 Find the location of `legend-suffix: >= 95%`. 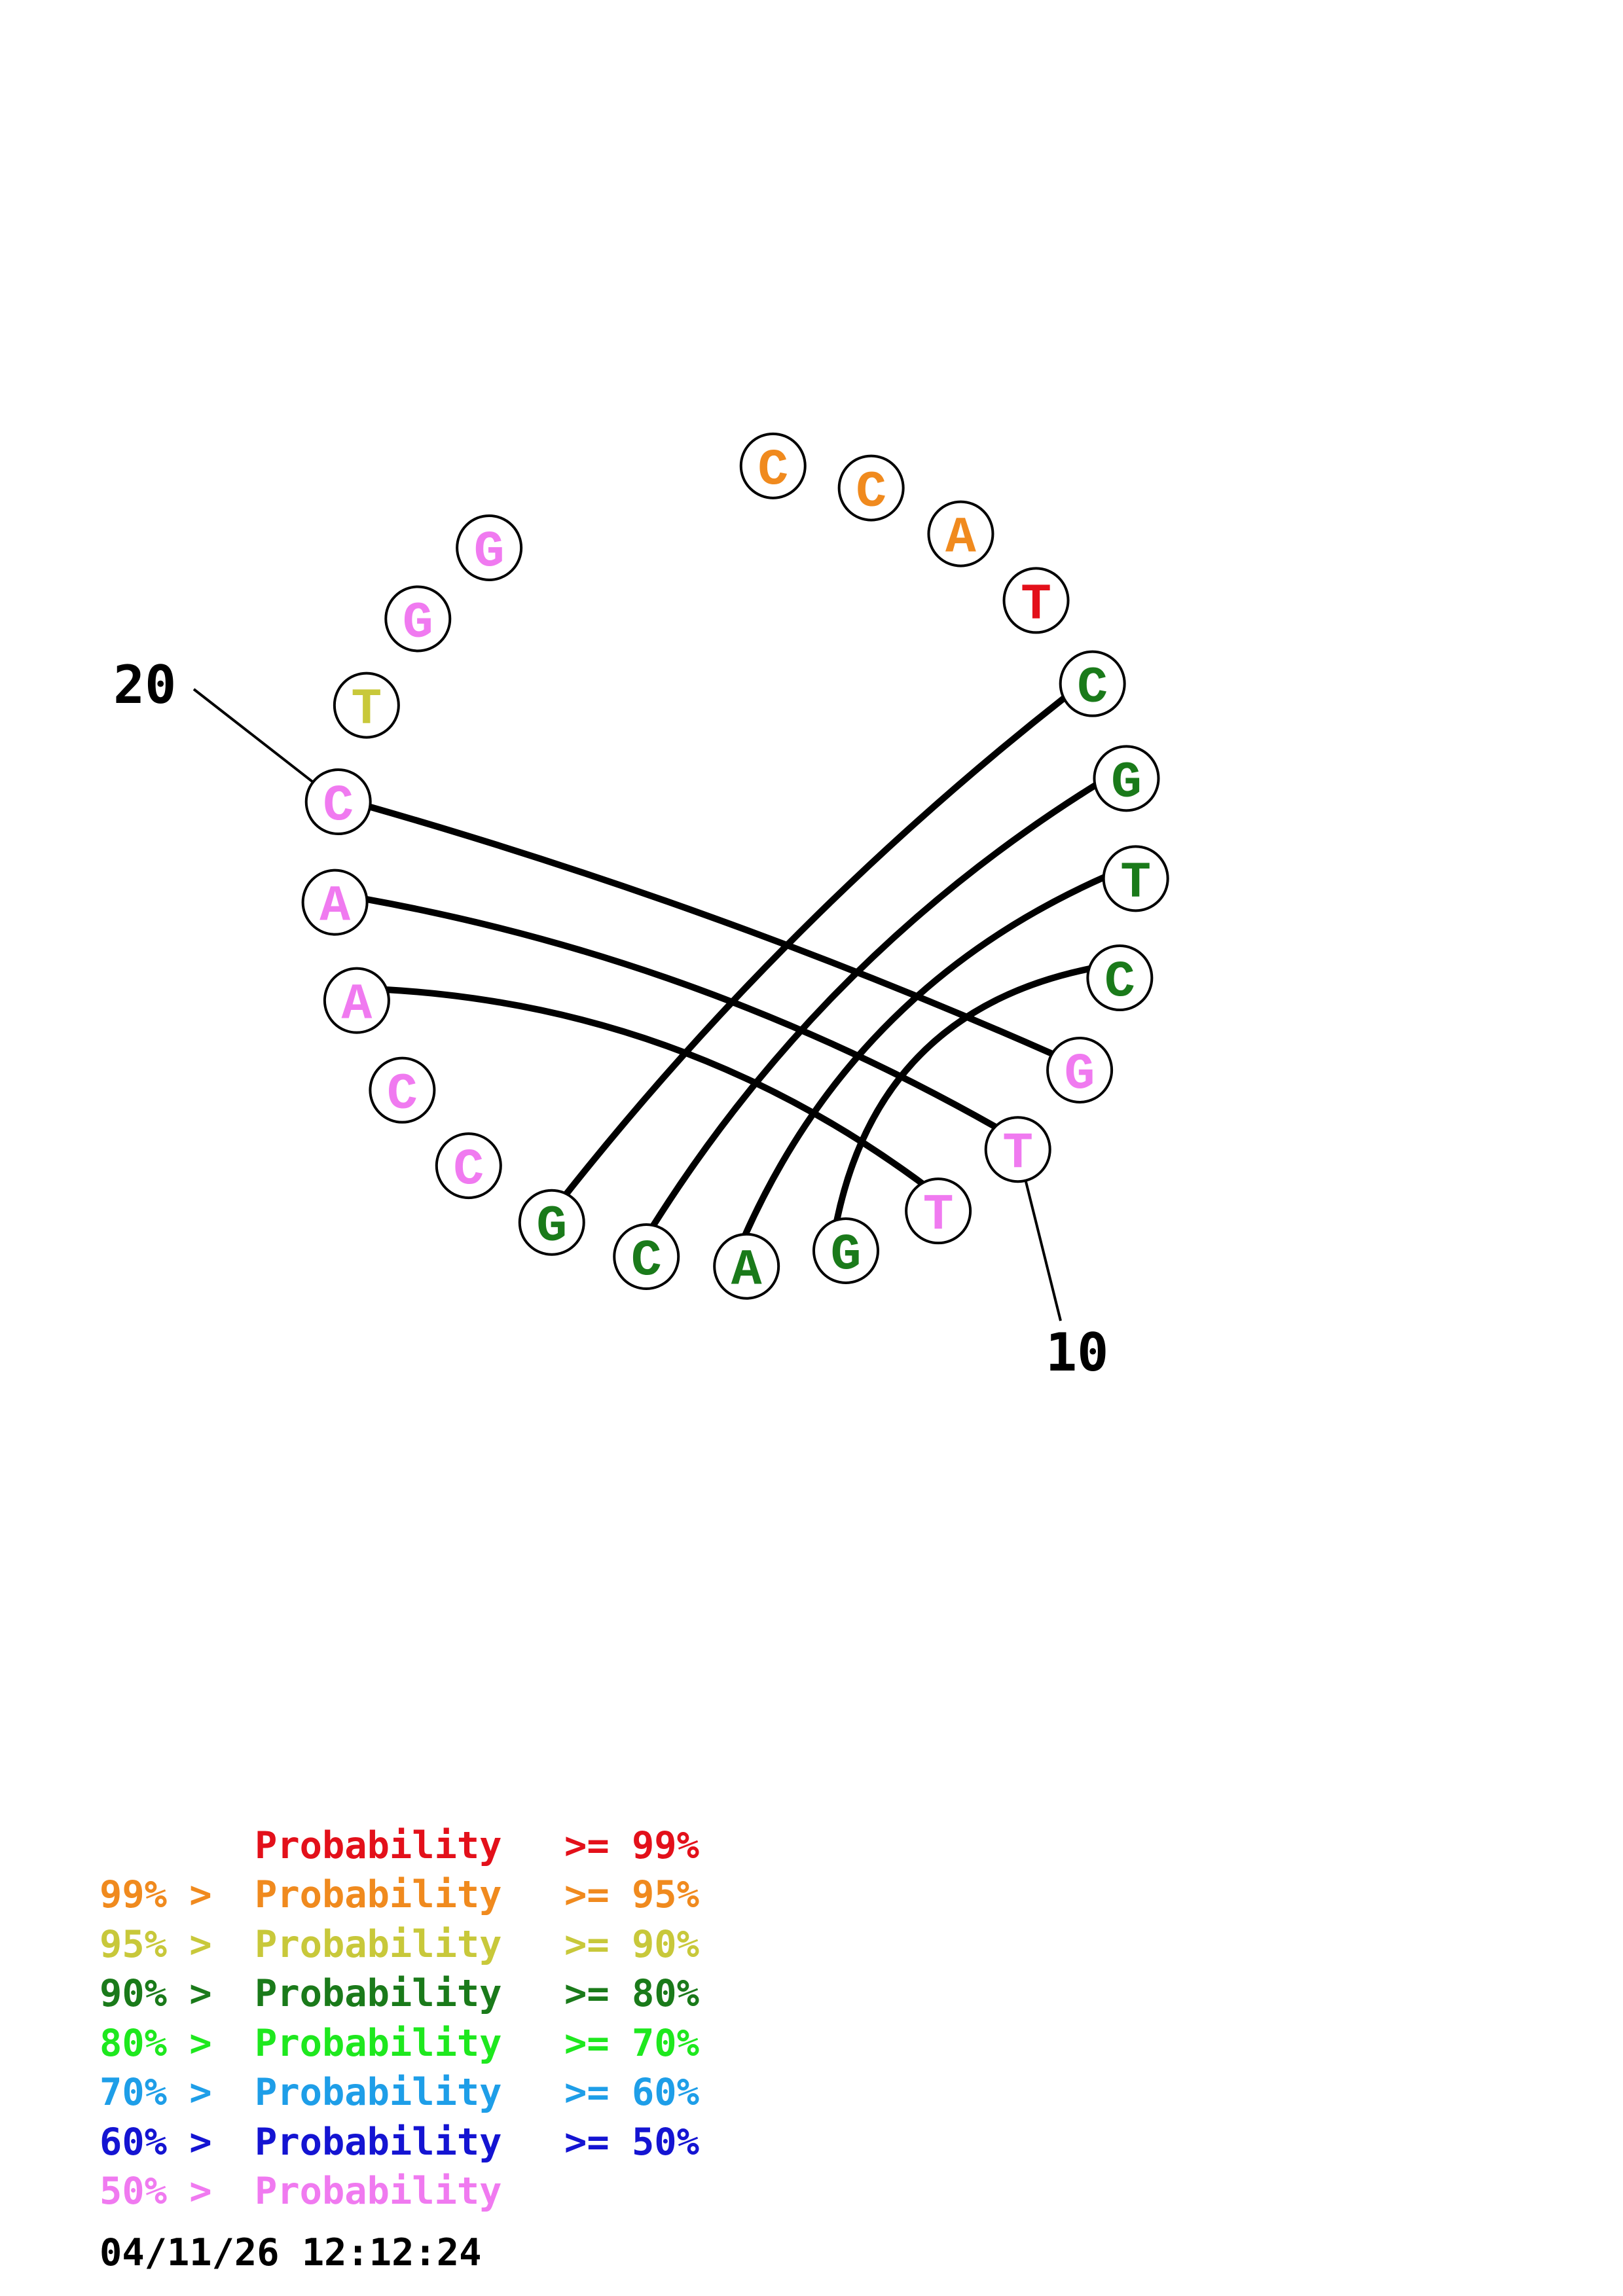

legend-suffix: >= 95% is located at coordinates (631, 1894).